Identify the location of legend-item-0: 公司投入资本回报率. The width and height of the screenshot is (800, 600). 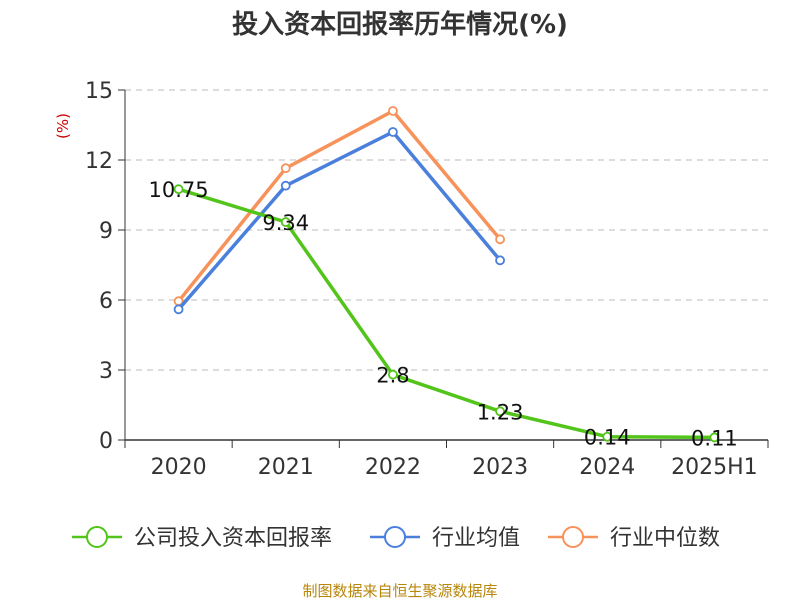
(202, 538).